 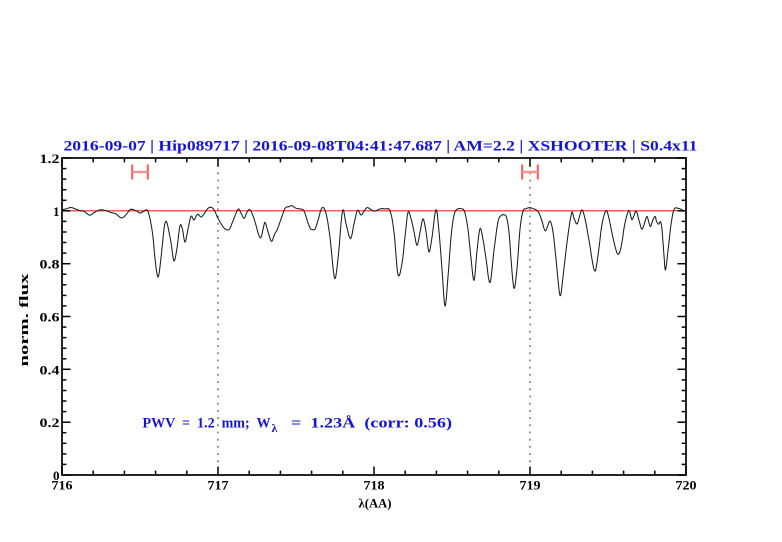 I want to click on svg-text: 719, so click(x=531, y=485).